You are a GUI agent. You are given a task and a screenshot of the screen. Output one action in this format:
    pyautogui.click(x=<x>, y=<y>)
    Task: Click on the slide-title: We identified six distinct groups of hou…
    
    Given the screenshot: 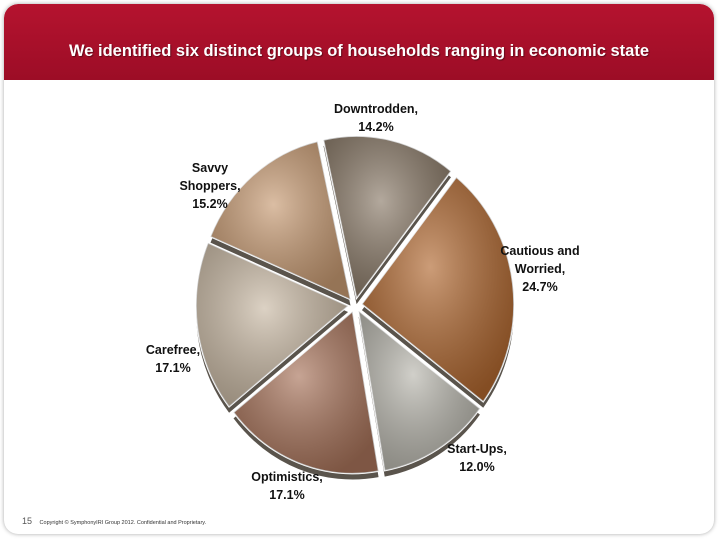 What is the action you would take?
    pyautogui.click(x=358, y=51)
    